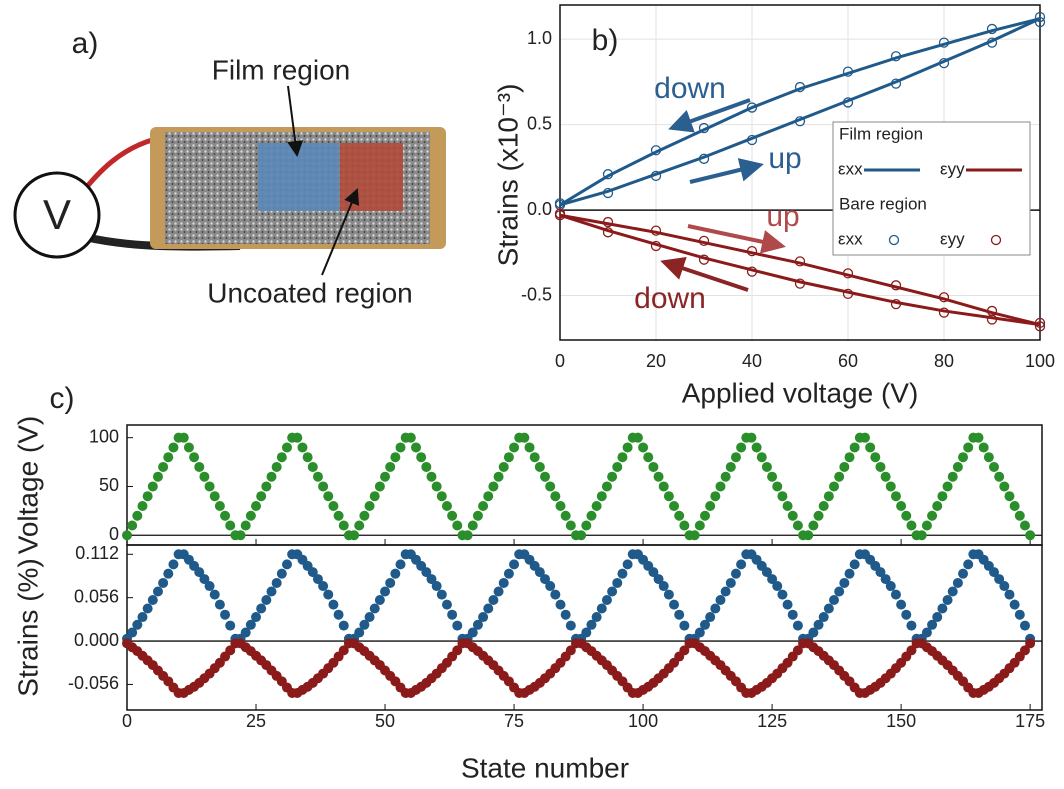  What do you see at coordinates (539, 209) in the screenshot?
I see `y-tick-label: 0.0` at bounding box center [539, 209].